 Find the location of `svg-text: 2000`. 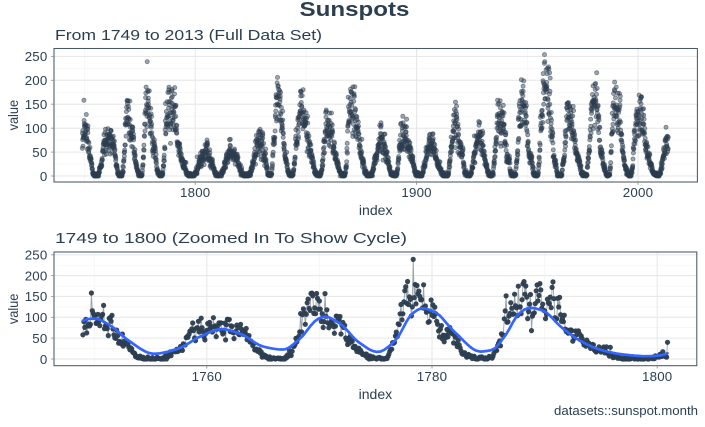

svg-text: 2000 is located at coordinates (638, 192).